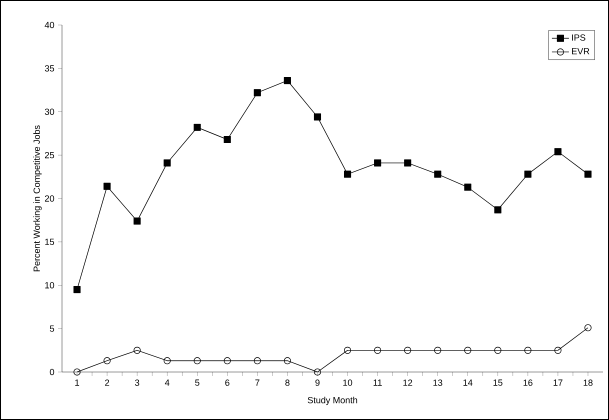 This screenshot has width=609, height=420. What do you see at coordinates (317, 383) in the screenshot?
I see `x-tick-label: 9` at bounding box center [317, 383].